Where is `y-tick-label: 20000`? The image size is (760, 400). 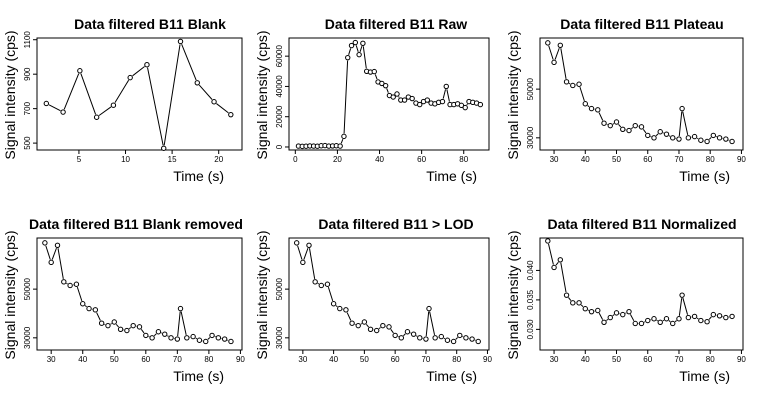 y-tick-label: 20000 is located at coordinates (279, 116).